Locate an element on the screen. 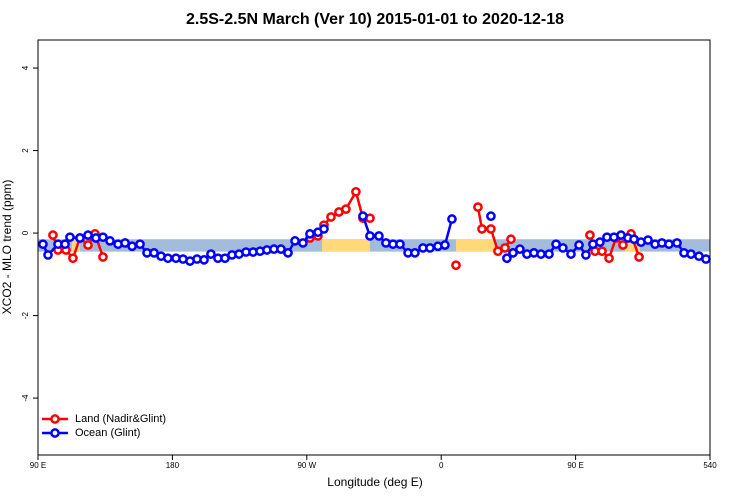  y-tick-label: -4 is located at coordinates (25, 398).